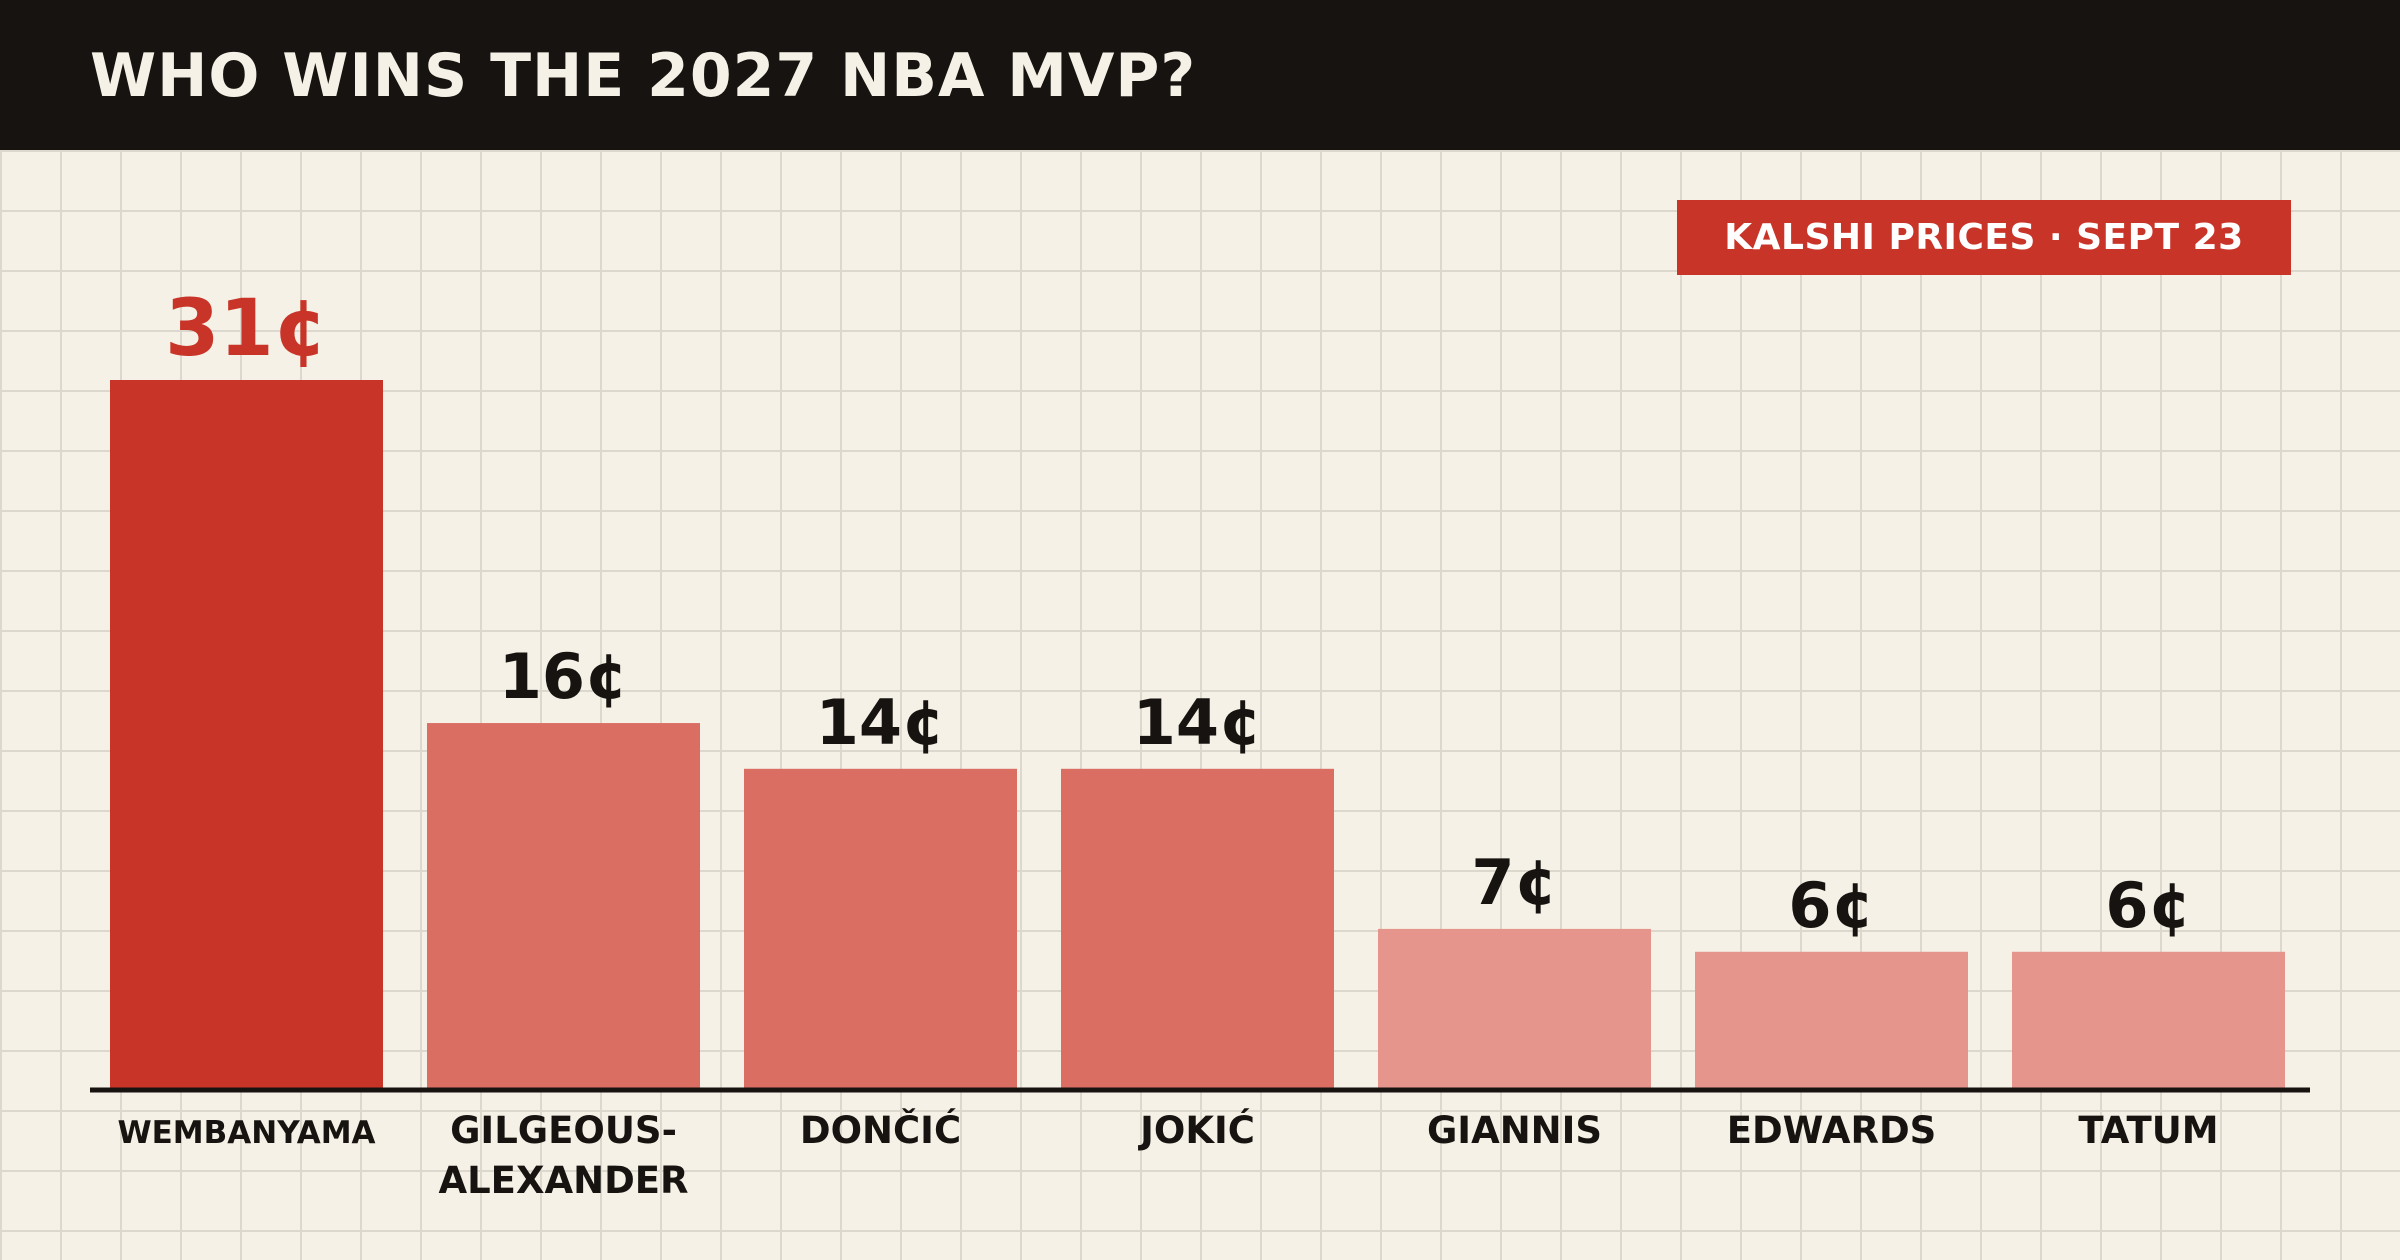 Image resolution: width=2400 pixels, height=1260 pixels. I want to click on category-label: JOKIĆ, so click(1196, 1130).